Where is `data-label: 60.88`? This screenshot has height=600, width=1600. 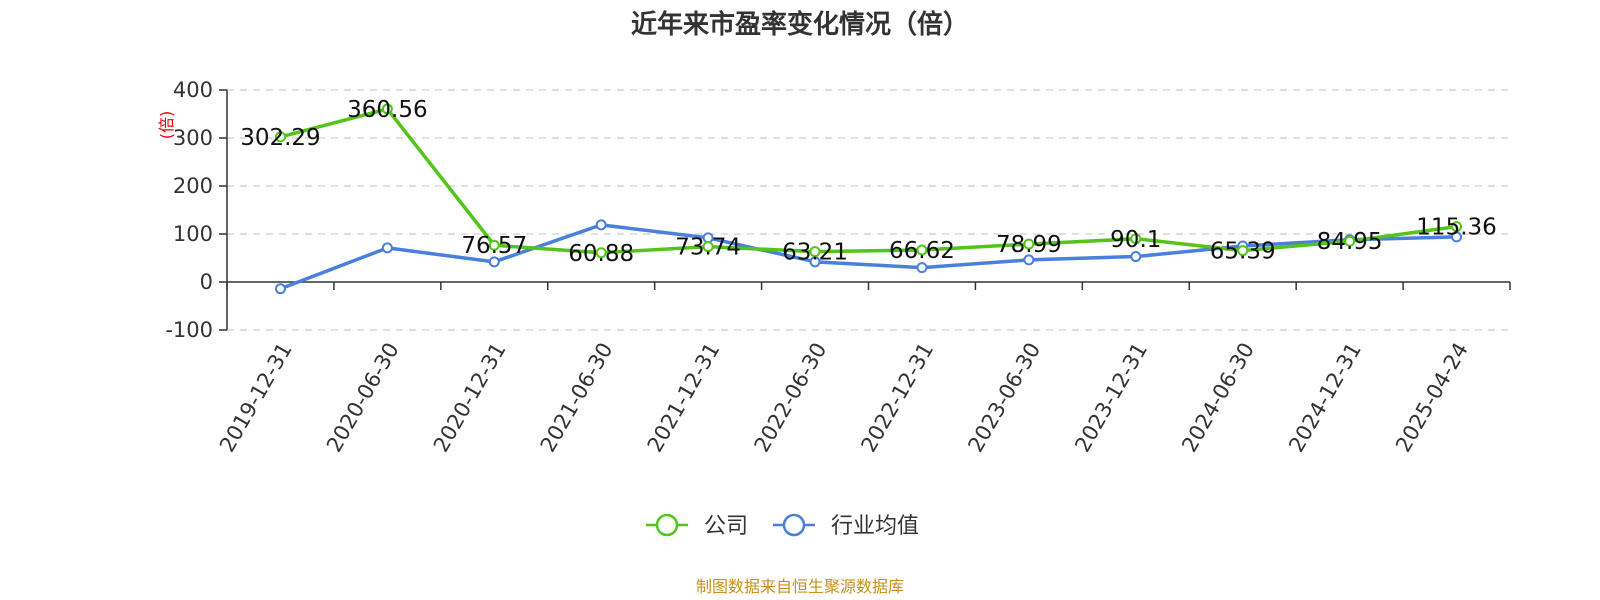
data-label: 60.88 is located at coordinates (601, 254).